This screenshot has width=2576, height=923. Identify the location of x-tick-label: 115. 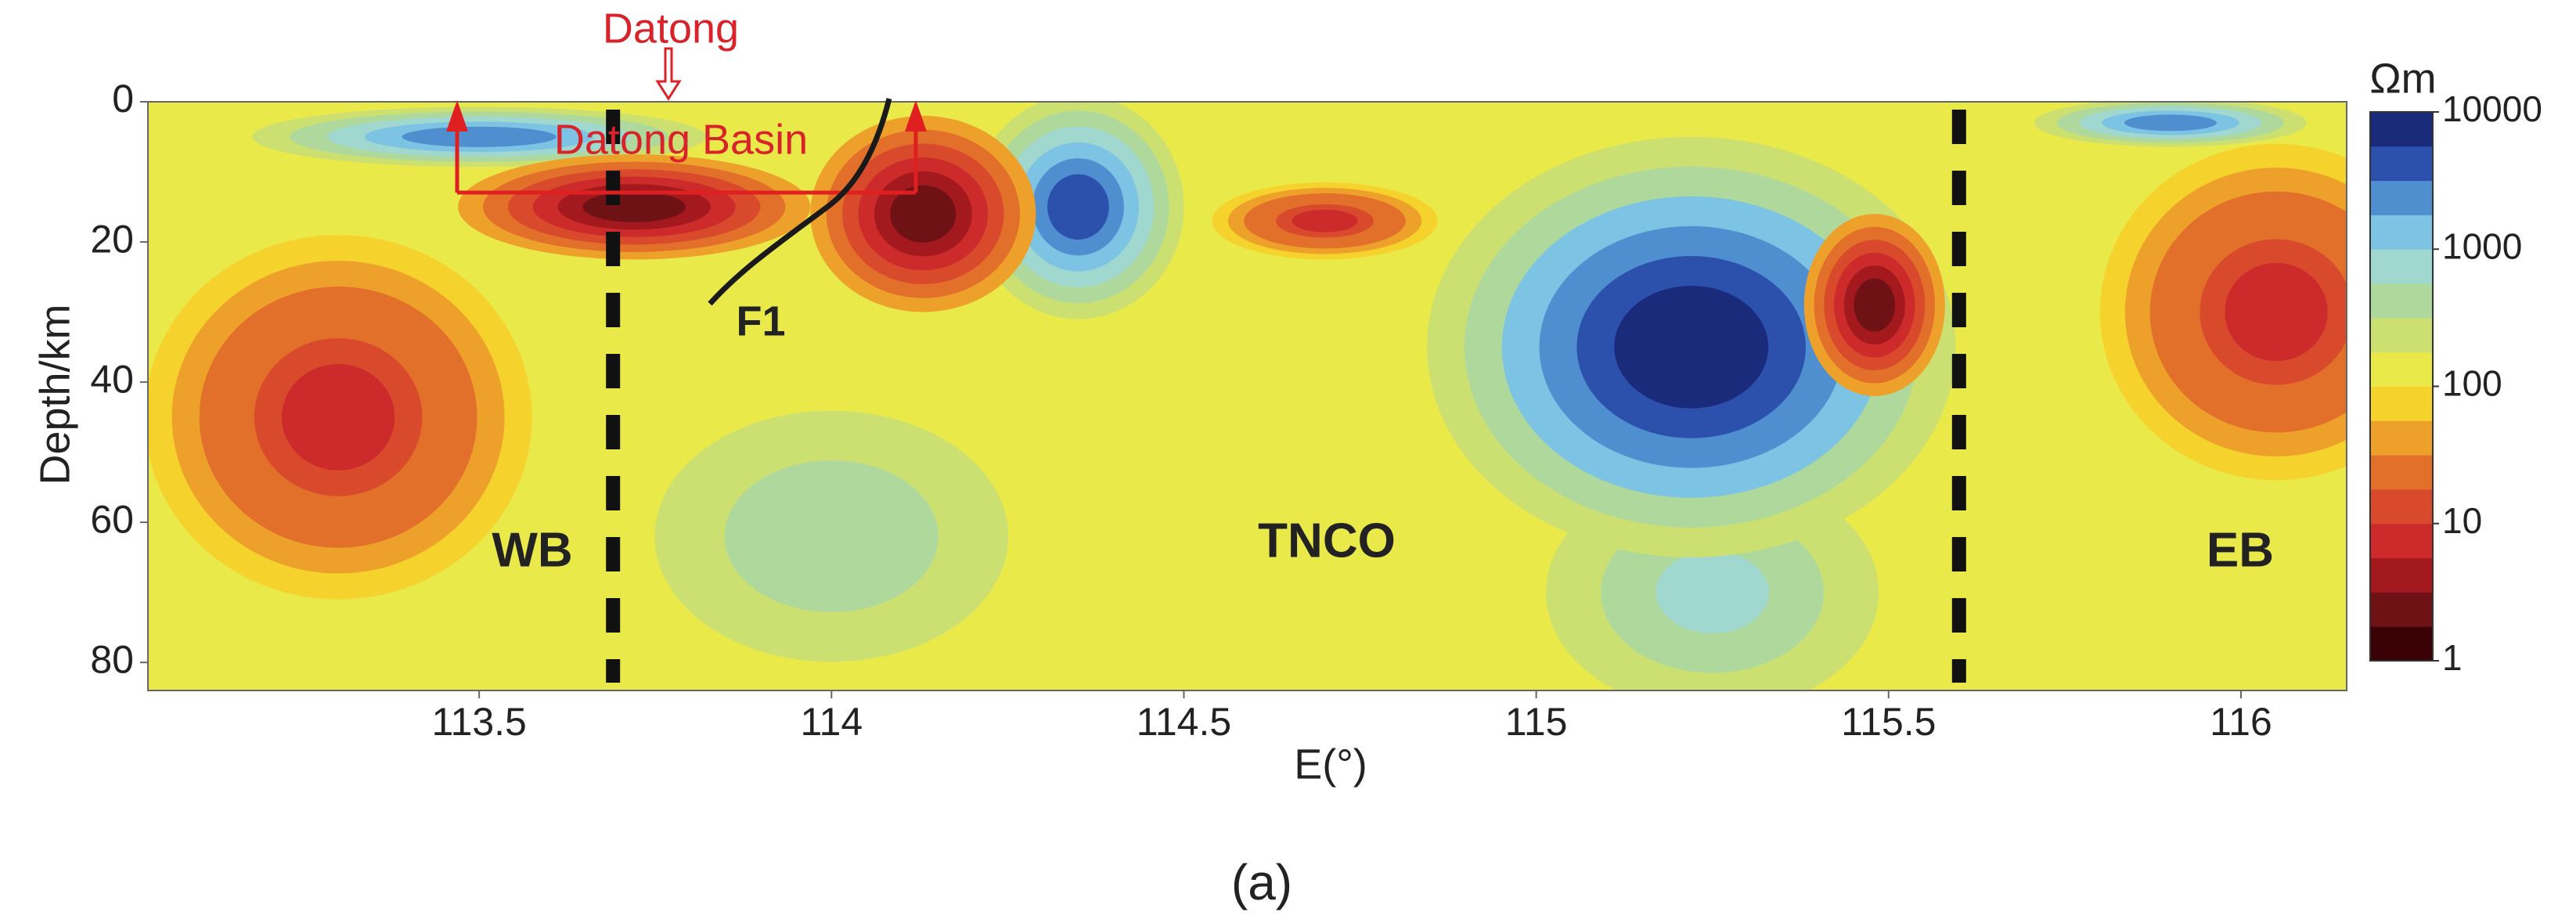
(1536, 722).